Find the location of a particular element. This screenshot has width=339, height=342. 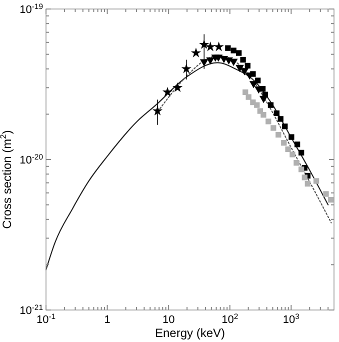

x-axis-title: Energy (keV) is located at coordinates (190, 333).